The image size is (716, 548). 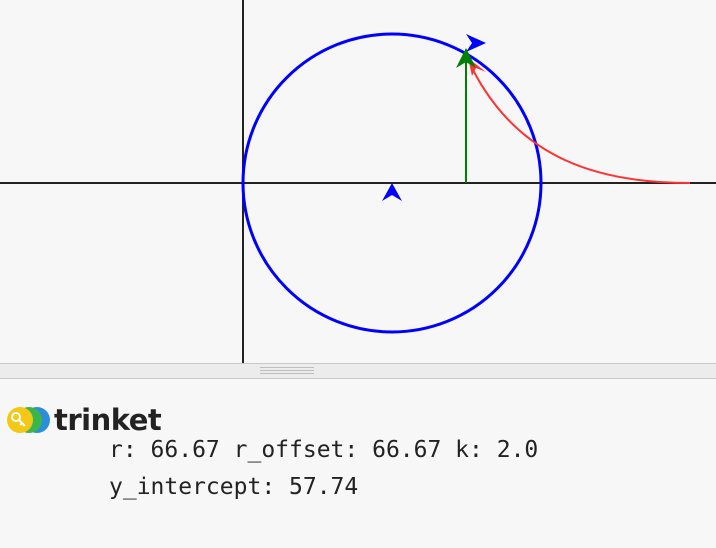 What do you see at coordinates (358, 371) in the screenshot?
I see `pane-resize-handle` at bounding box center [358, 371].